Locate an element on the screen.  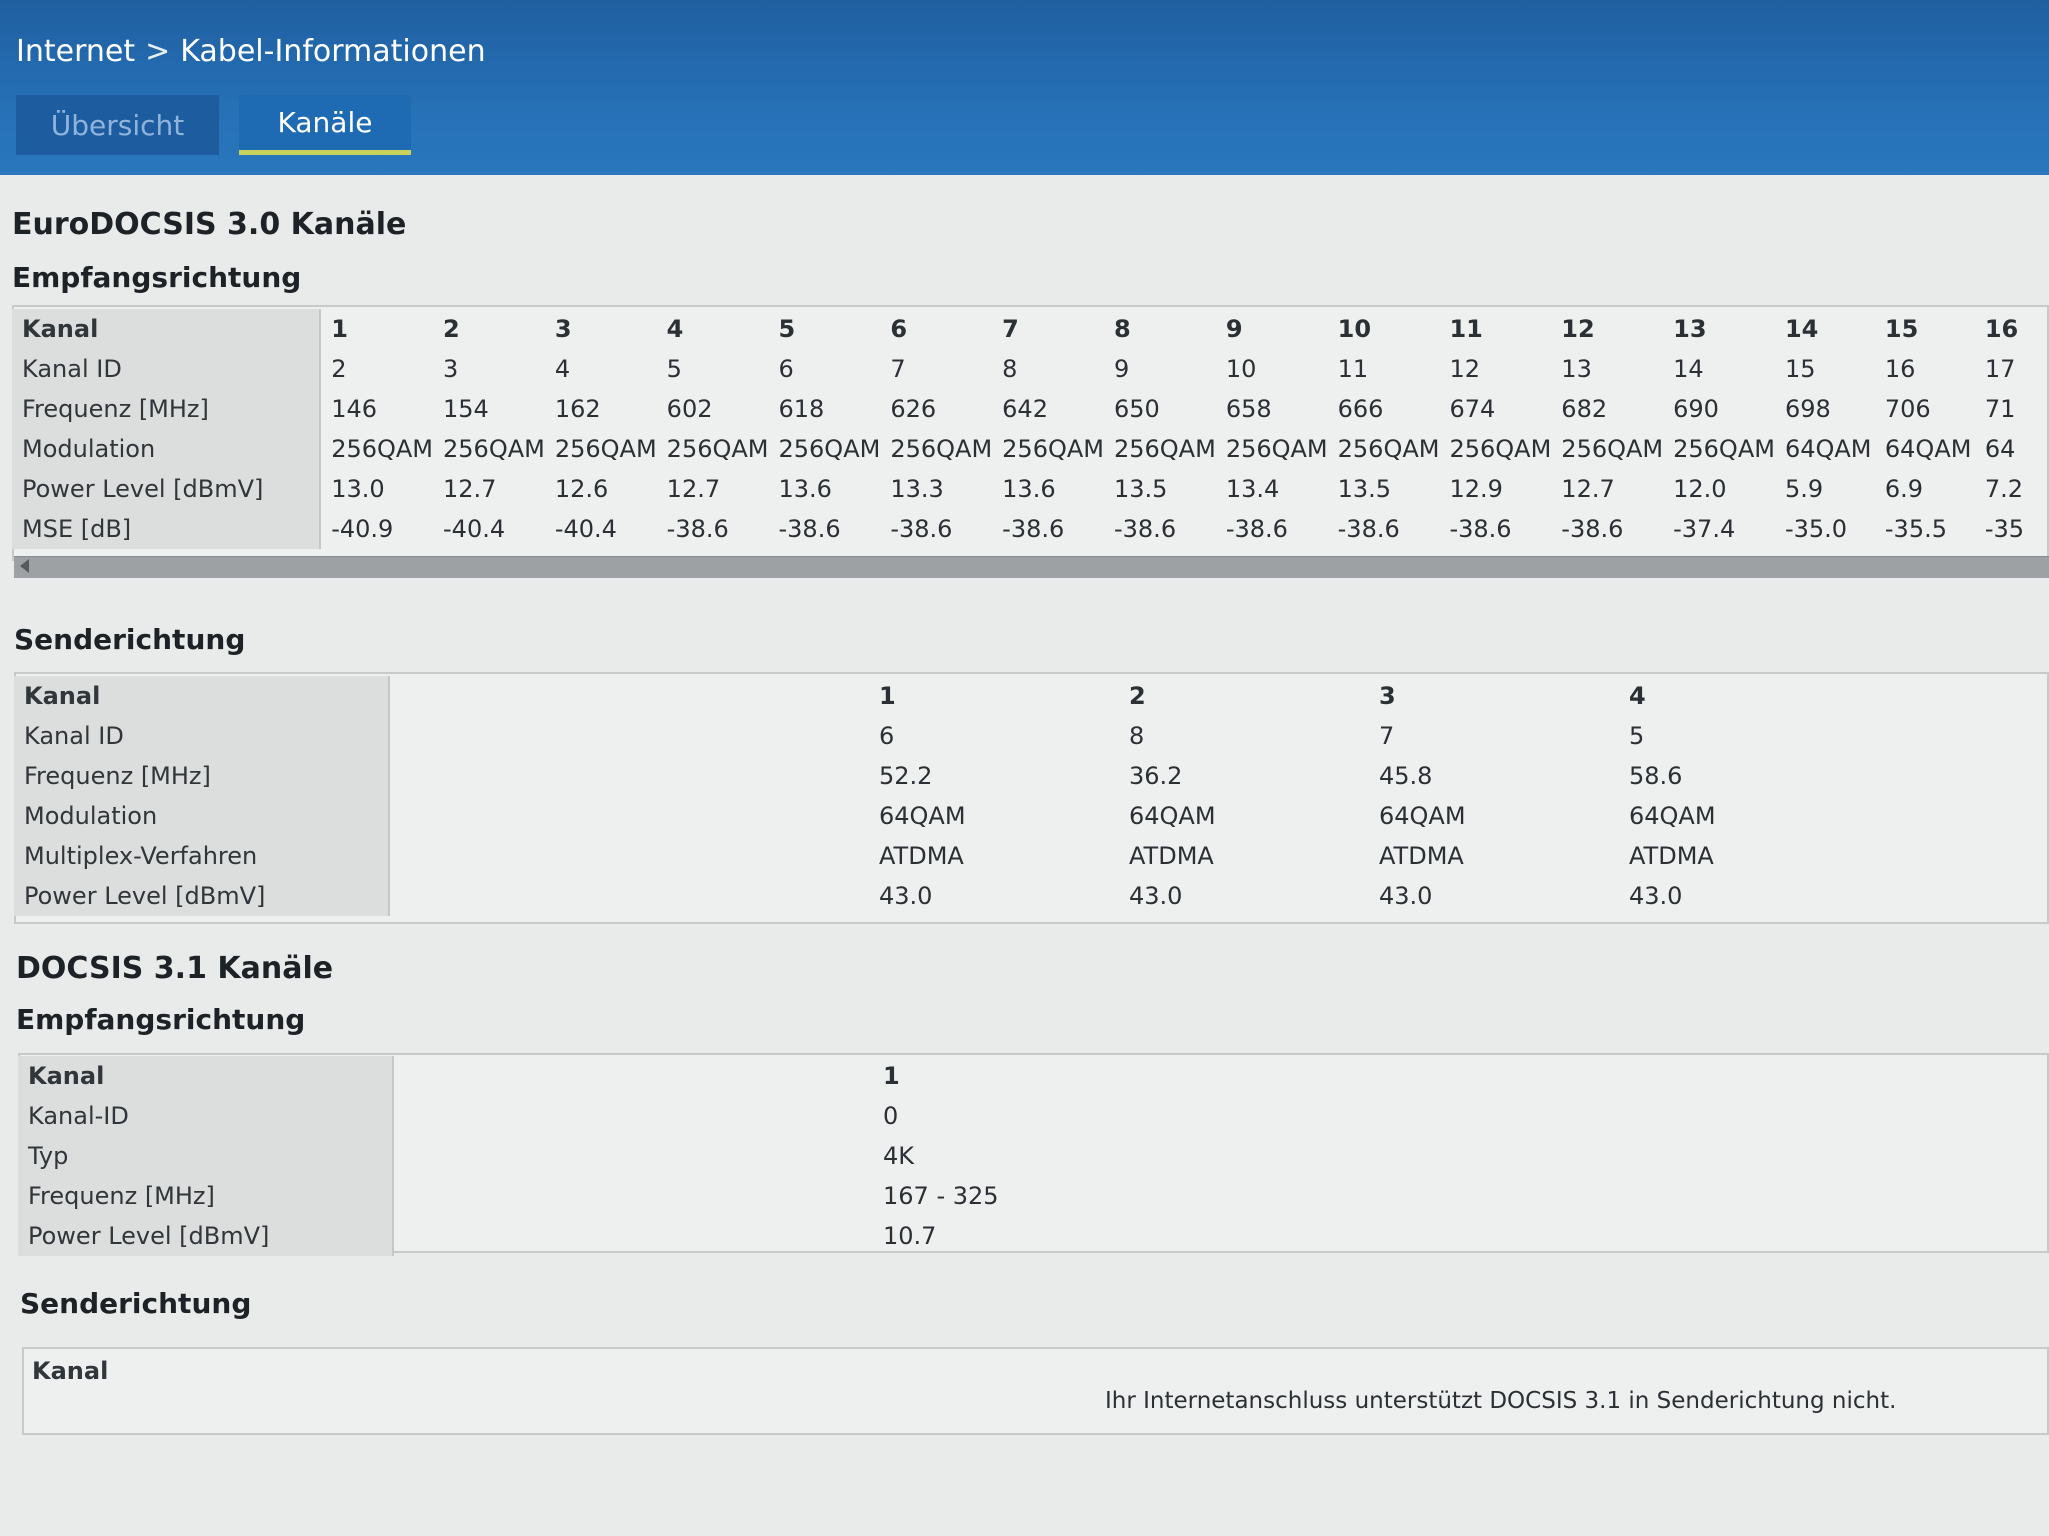
subsection-title-ds30: Empfangsrichtung is located at coordinates (157, 277).